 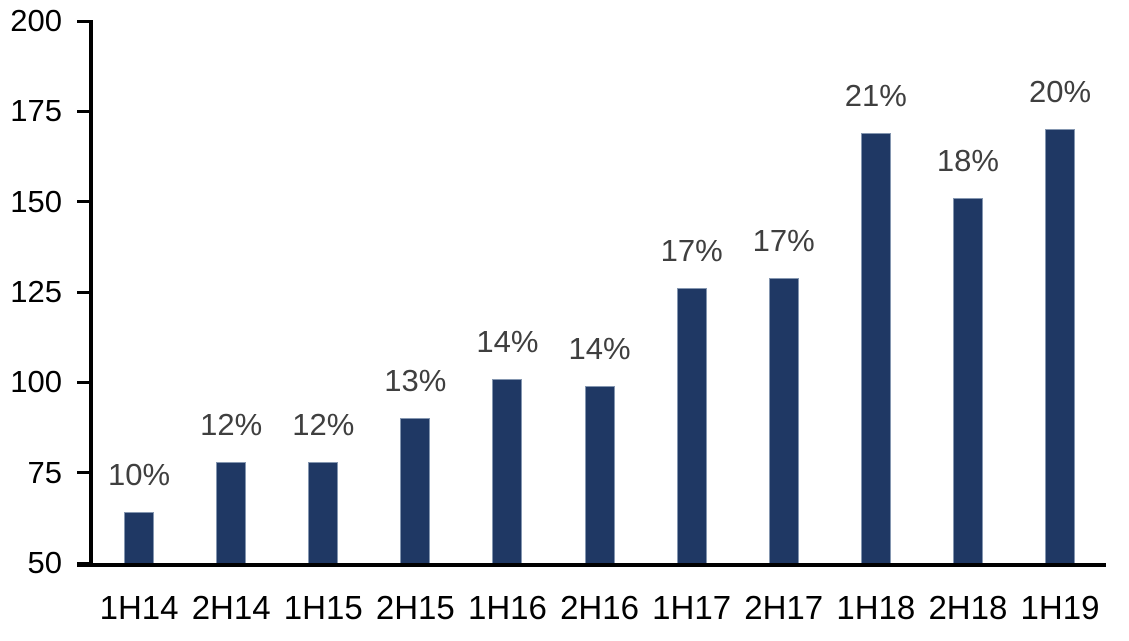 What do you see at coordinates (967, 161) in the screenshot?
I see `bar-value-label: 18%` at bounding box center [967, 161].